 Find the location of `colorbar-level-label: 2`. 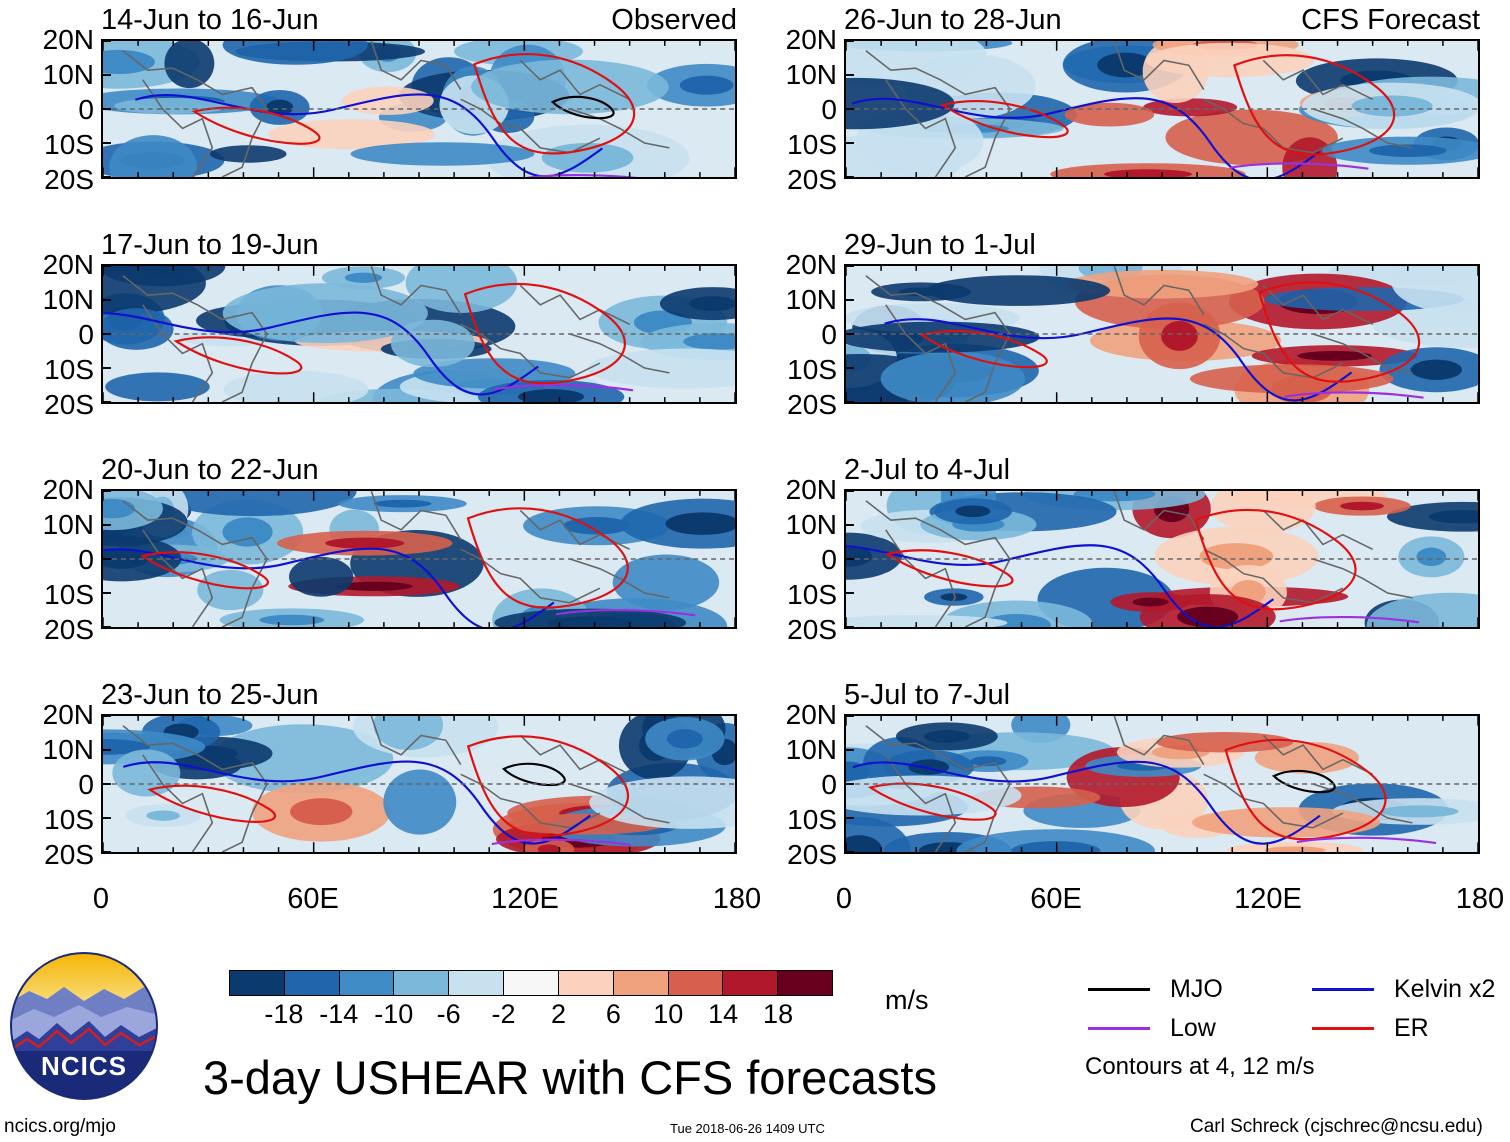

colorbar-level-label: 2 is located at coordinates (558, 1014).